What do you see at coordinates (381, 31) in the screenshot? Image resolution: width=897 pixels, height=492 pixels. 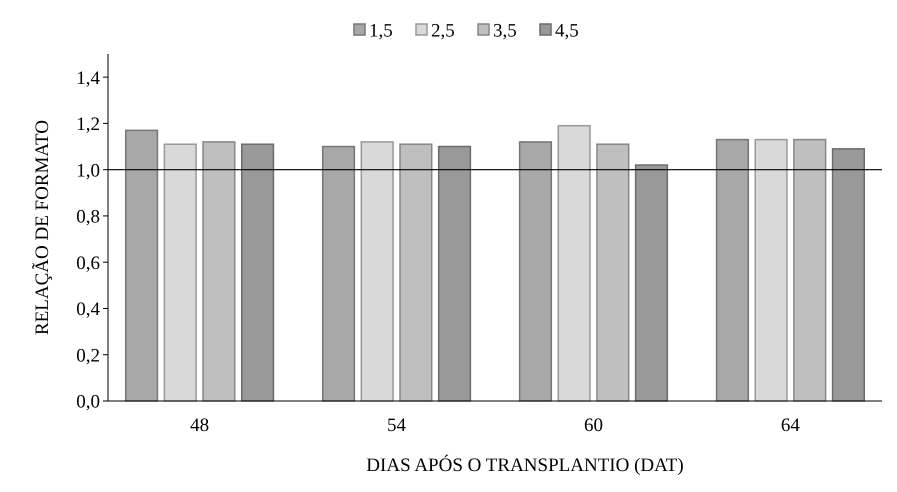 I see `legend-label: 1,5` at bounding box center [381, 31].